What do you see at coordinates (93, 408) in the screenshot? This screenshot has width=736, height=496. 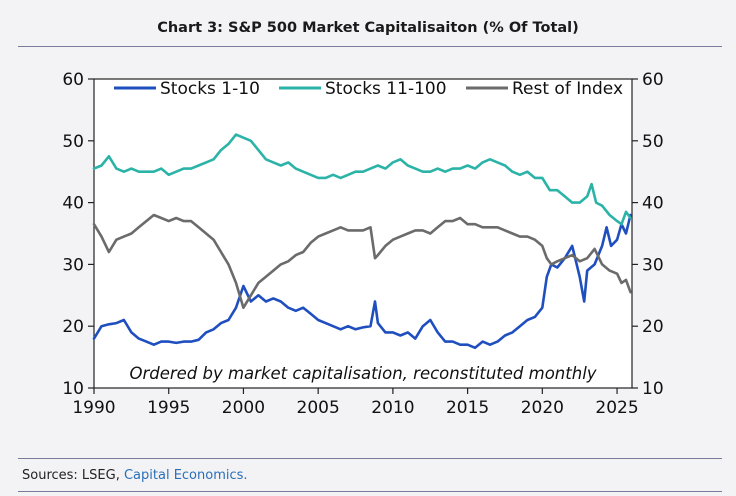 I see `x-tick-label-1990: 1990` at bounding box center [93, 408].